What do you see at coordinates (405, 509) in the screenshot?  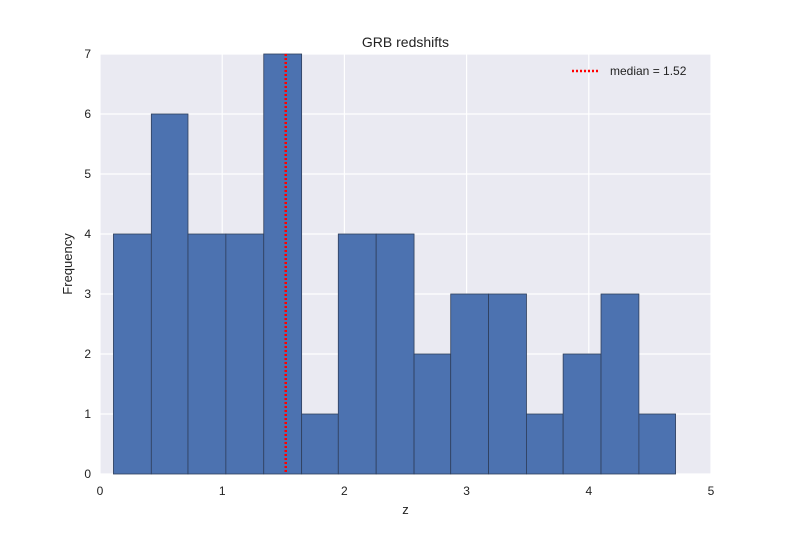 I see `x-axis-label: z` at bounding box center [405, 509].